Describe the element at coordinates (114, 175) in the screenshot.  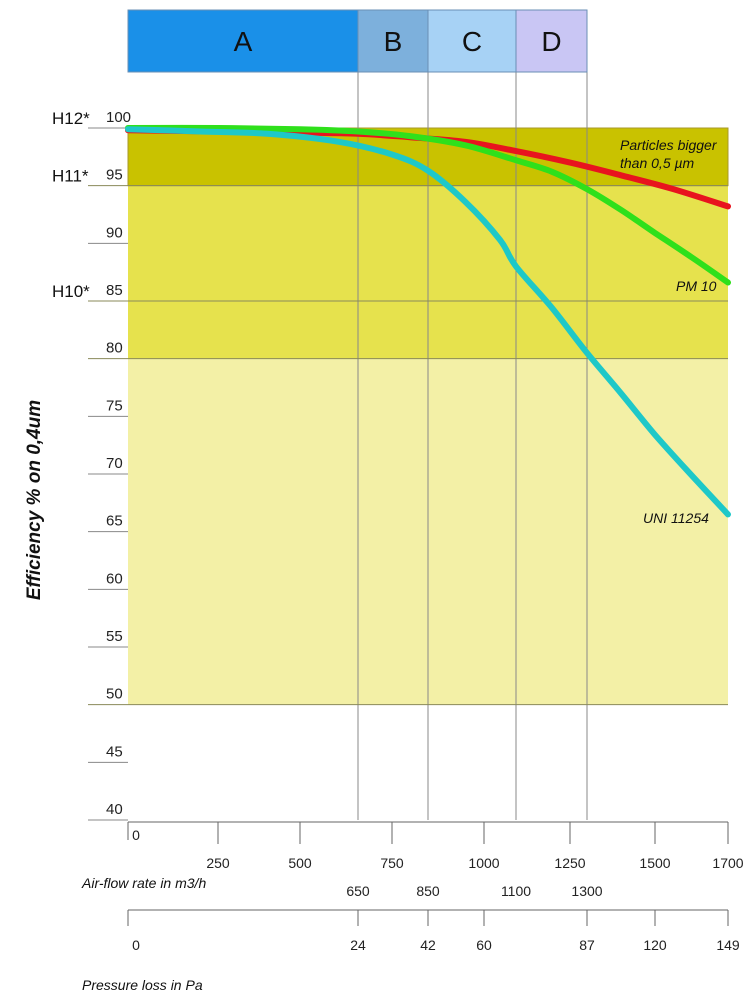
I see `y-tick-label: 95` at that location.